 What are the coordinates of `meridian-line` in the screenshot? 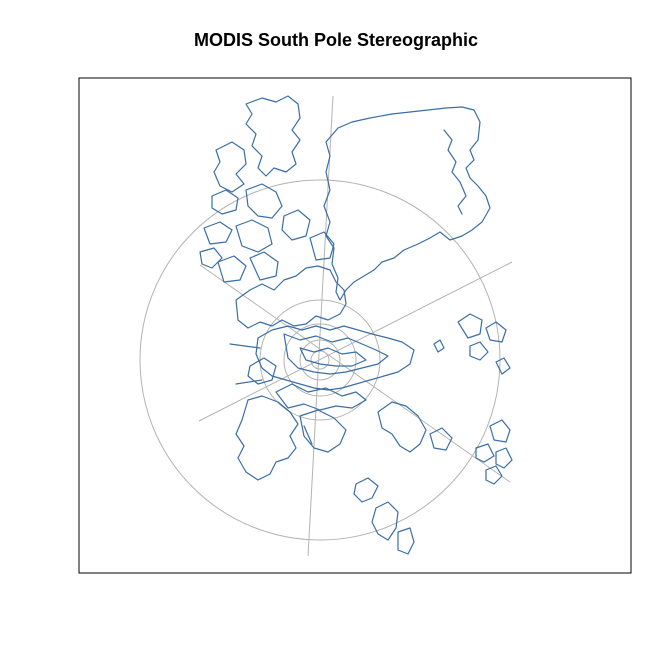 It's located at (320, 326).